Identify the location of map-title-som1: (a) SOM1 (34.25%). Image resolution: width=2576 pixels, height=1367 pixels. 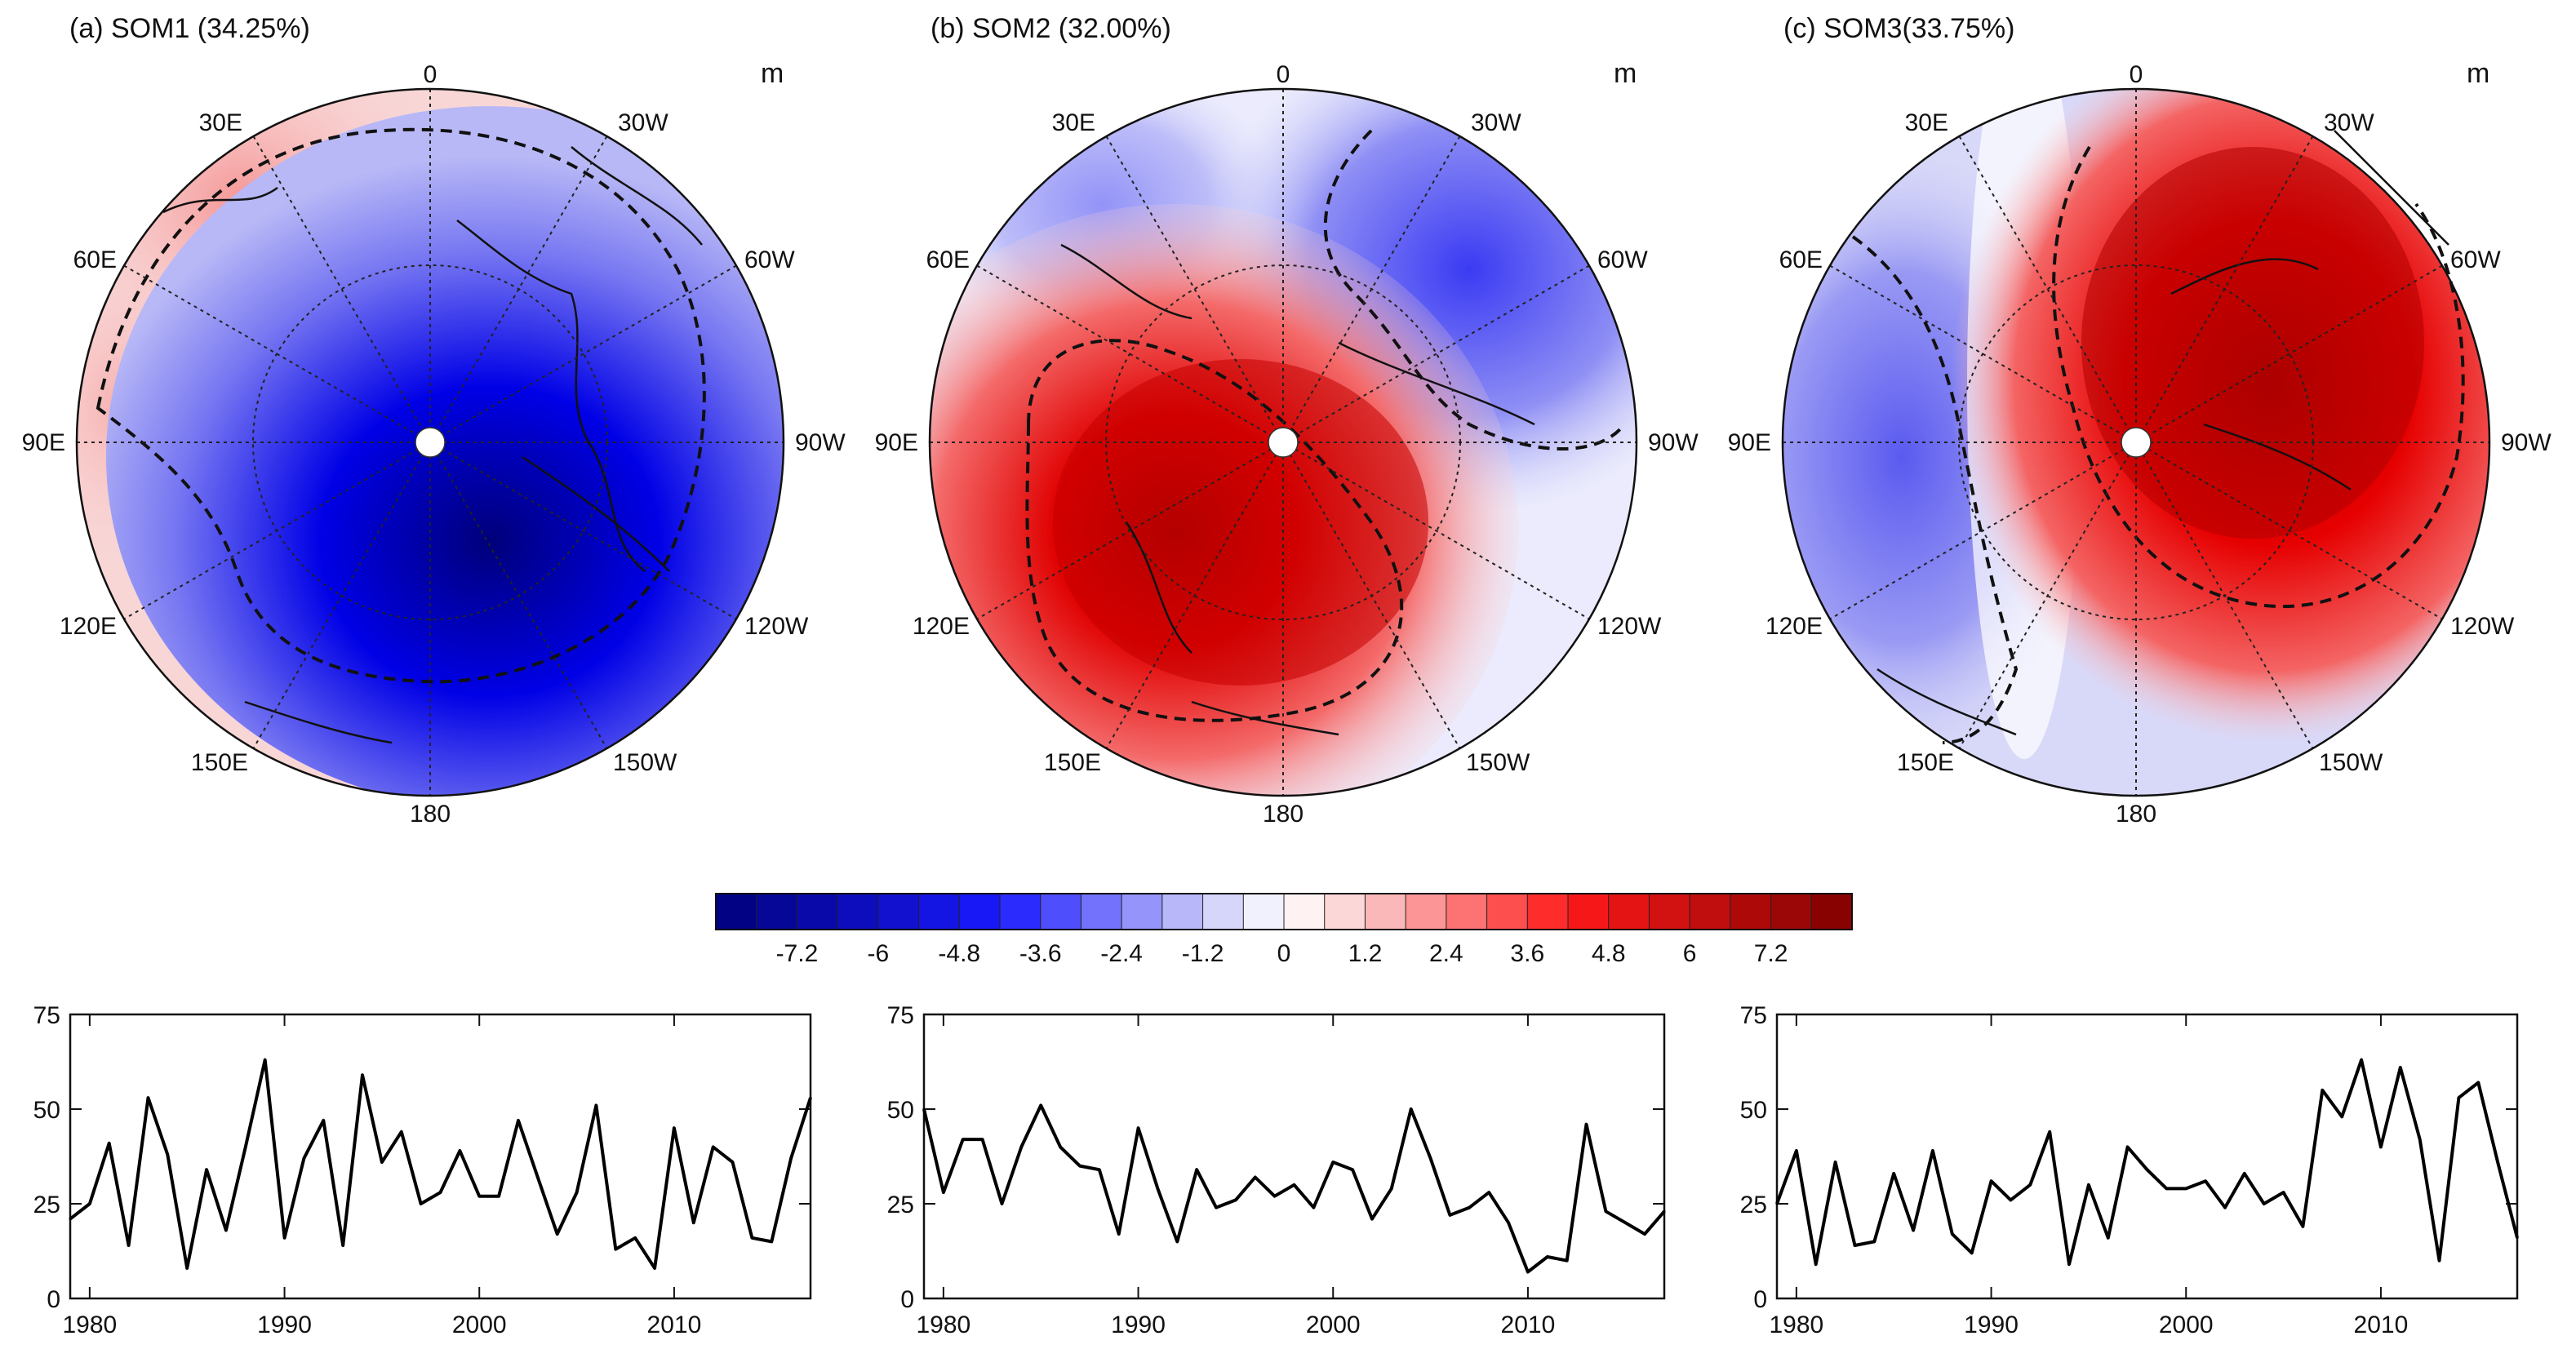
(189, 29).